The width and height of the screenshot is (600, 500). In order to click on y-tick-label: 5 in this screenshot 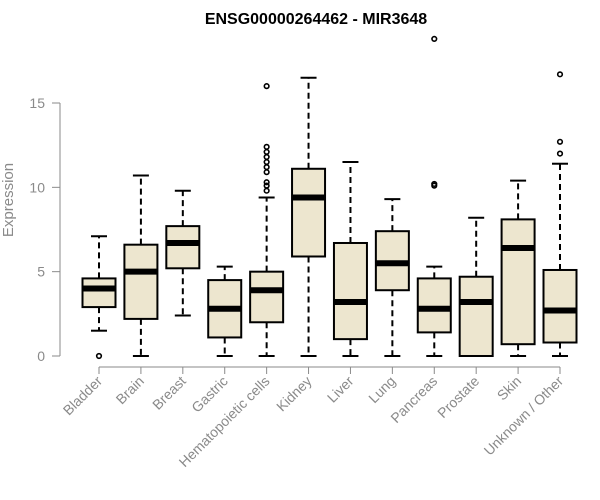, I will do `click(41, 272)`.